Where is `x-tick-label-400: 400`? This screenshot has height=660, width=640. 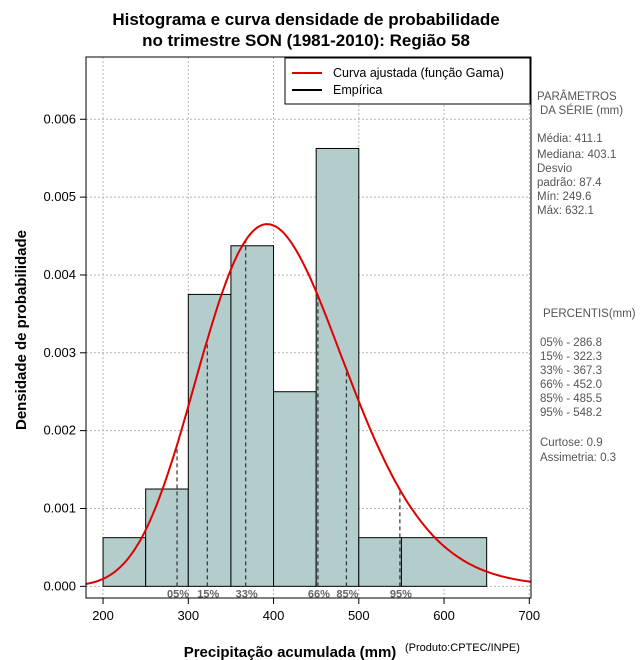 x-tick-label-400: 400 is located at coordinates (274, 615).